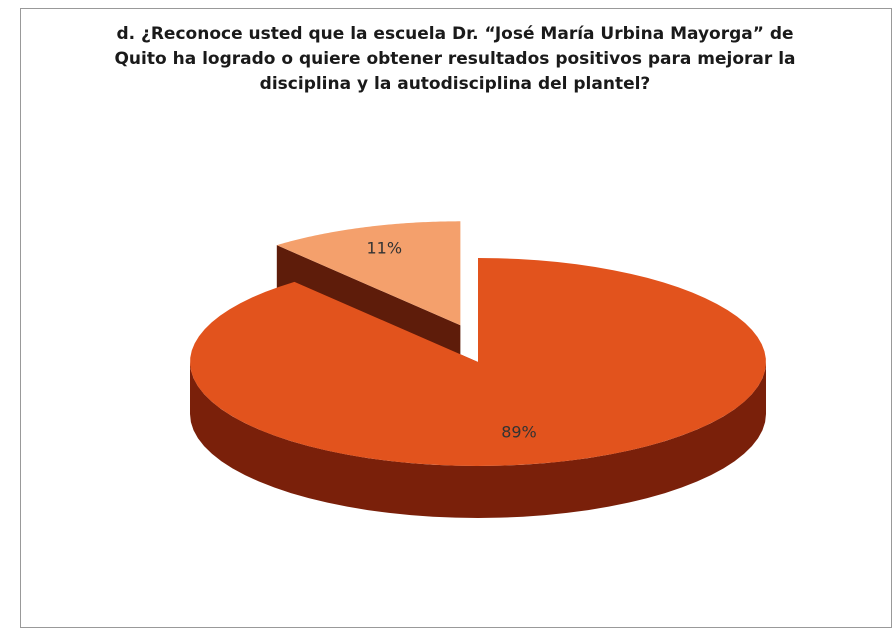 The height and width of the screenshot is (630, 895). Describe the element at coordinates (519, 432) in the screenshot. I see `data-label: 89%` at that location.